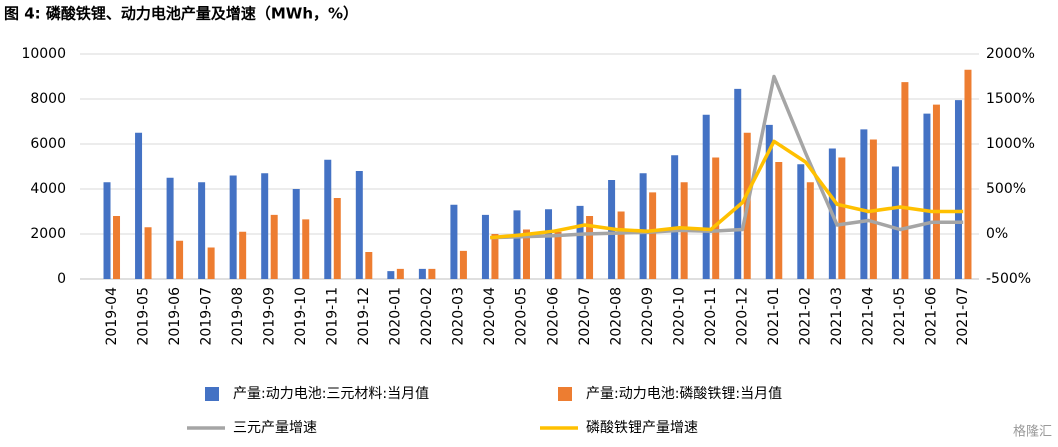 This screenshot has height=447, width=1058. I want to click on x-tick-label: 2019-08, so click(238, 316).